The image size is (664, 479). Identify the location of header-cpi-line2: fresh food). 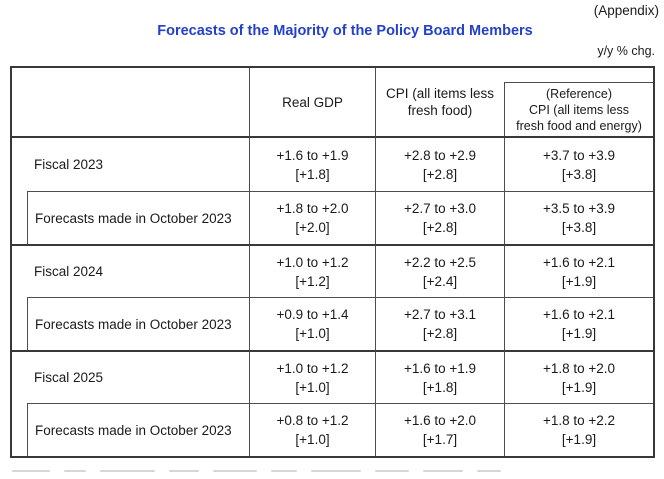
(440, 110).